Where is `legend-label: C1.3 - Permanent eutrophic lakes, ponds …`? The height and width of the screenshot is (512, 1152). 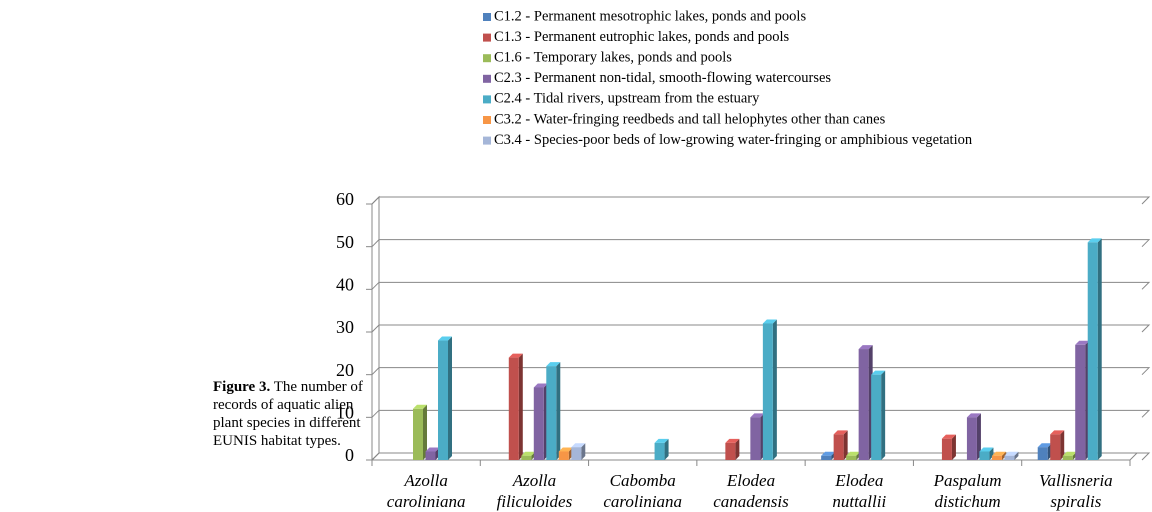
legend-label: C1.3 - Permanent eutrophic lakes, ponds … is located at coordinates (642, 37).